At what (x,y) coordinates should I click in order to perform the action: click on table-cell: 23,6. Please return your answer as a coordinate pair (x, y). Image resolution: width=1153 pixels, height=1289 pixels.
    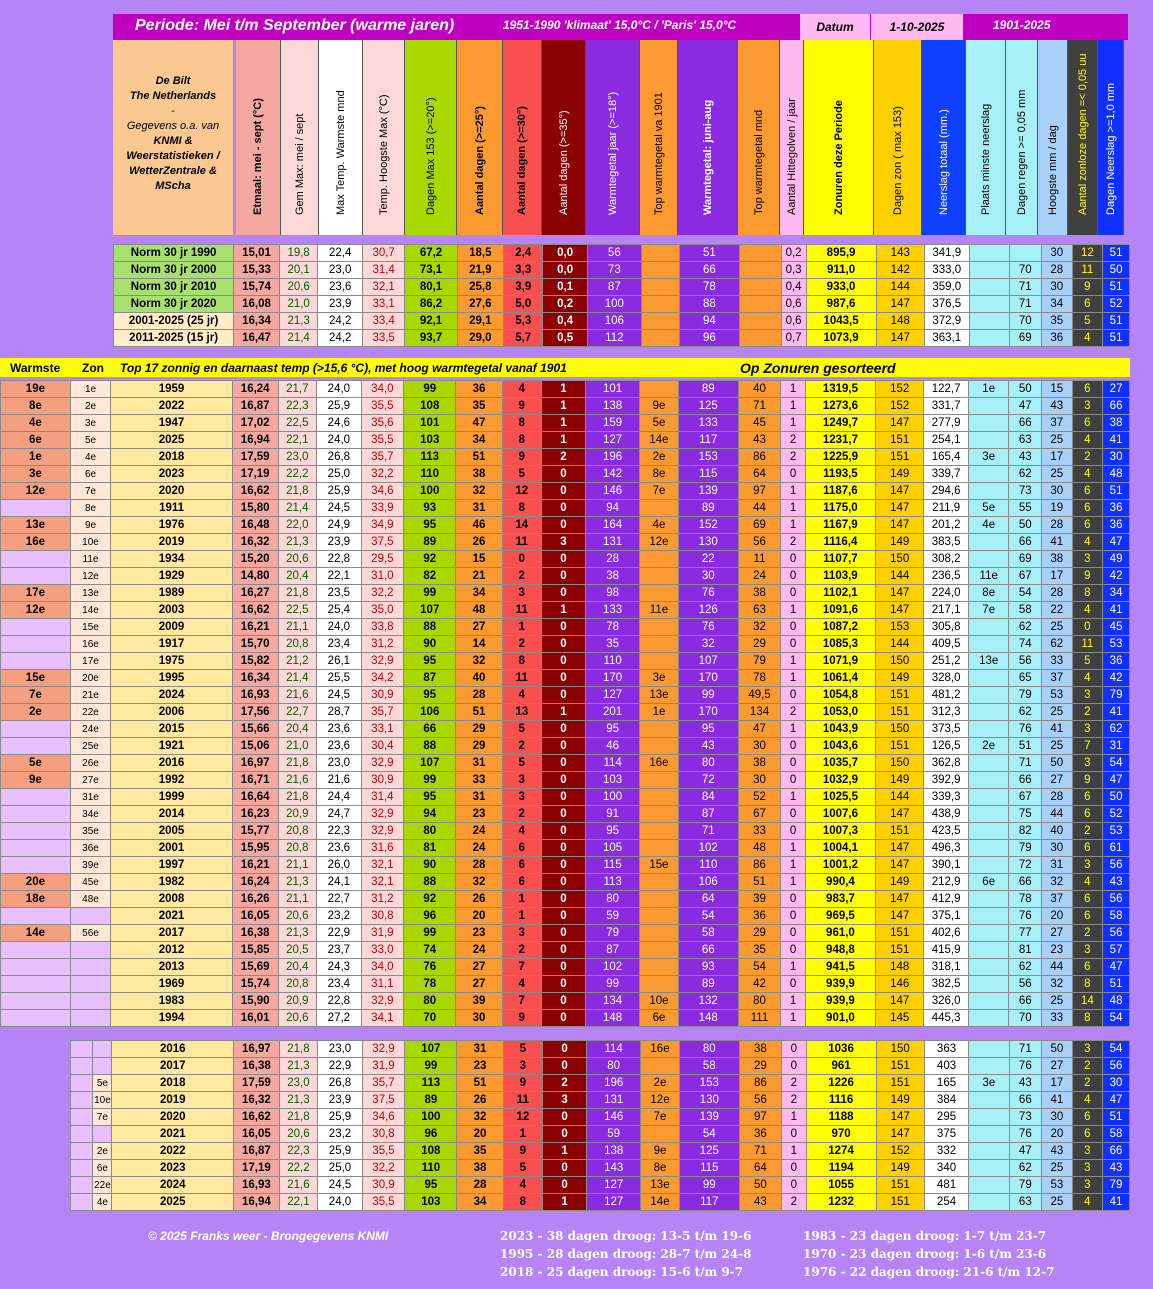
    Looking at the image, I should click on (340, 287).